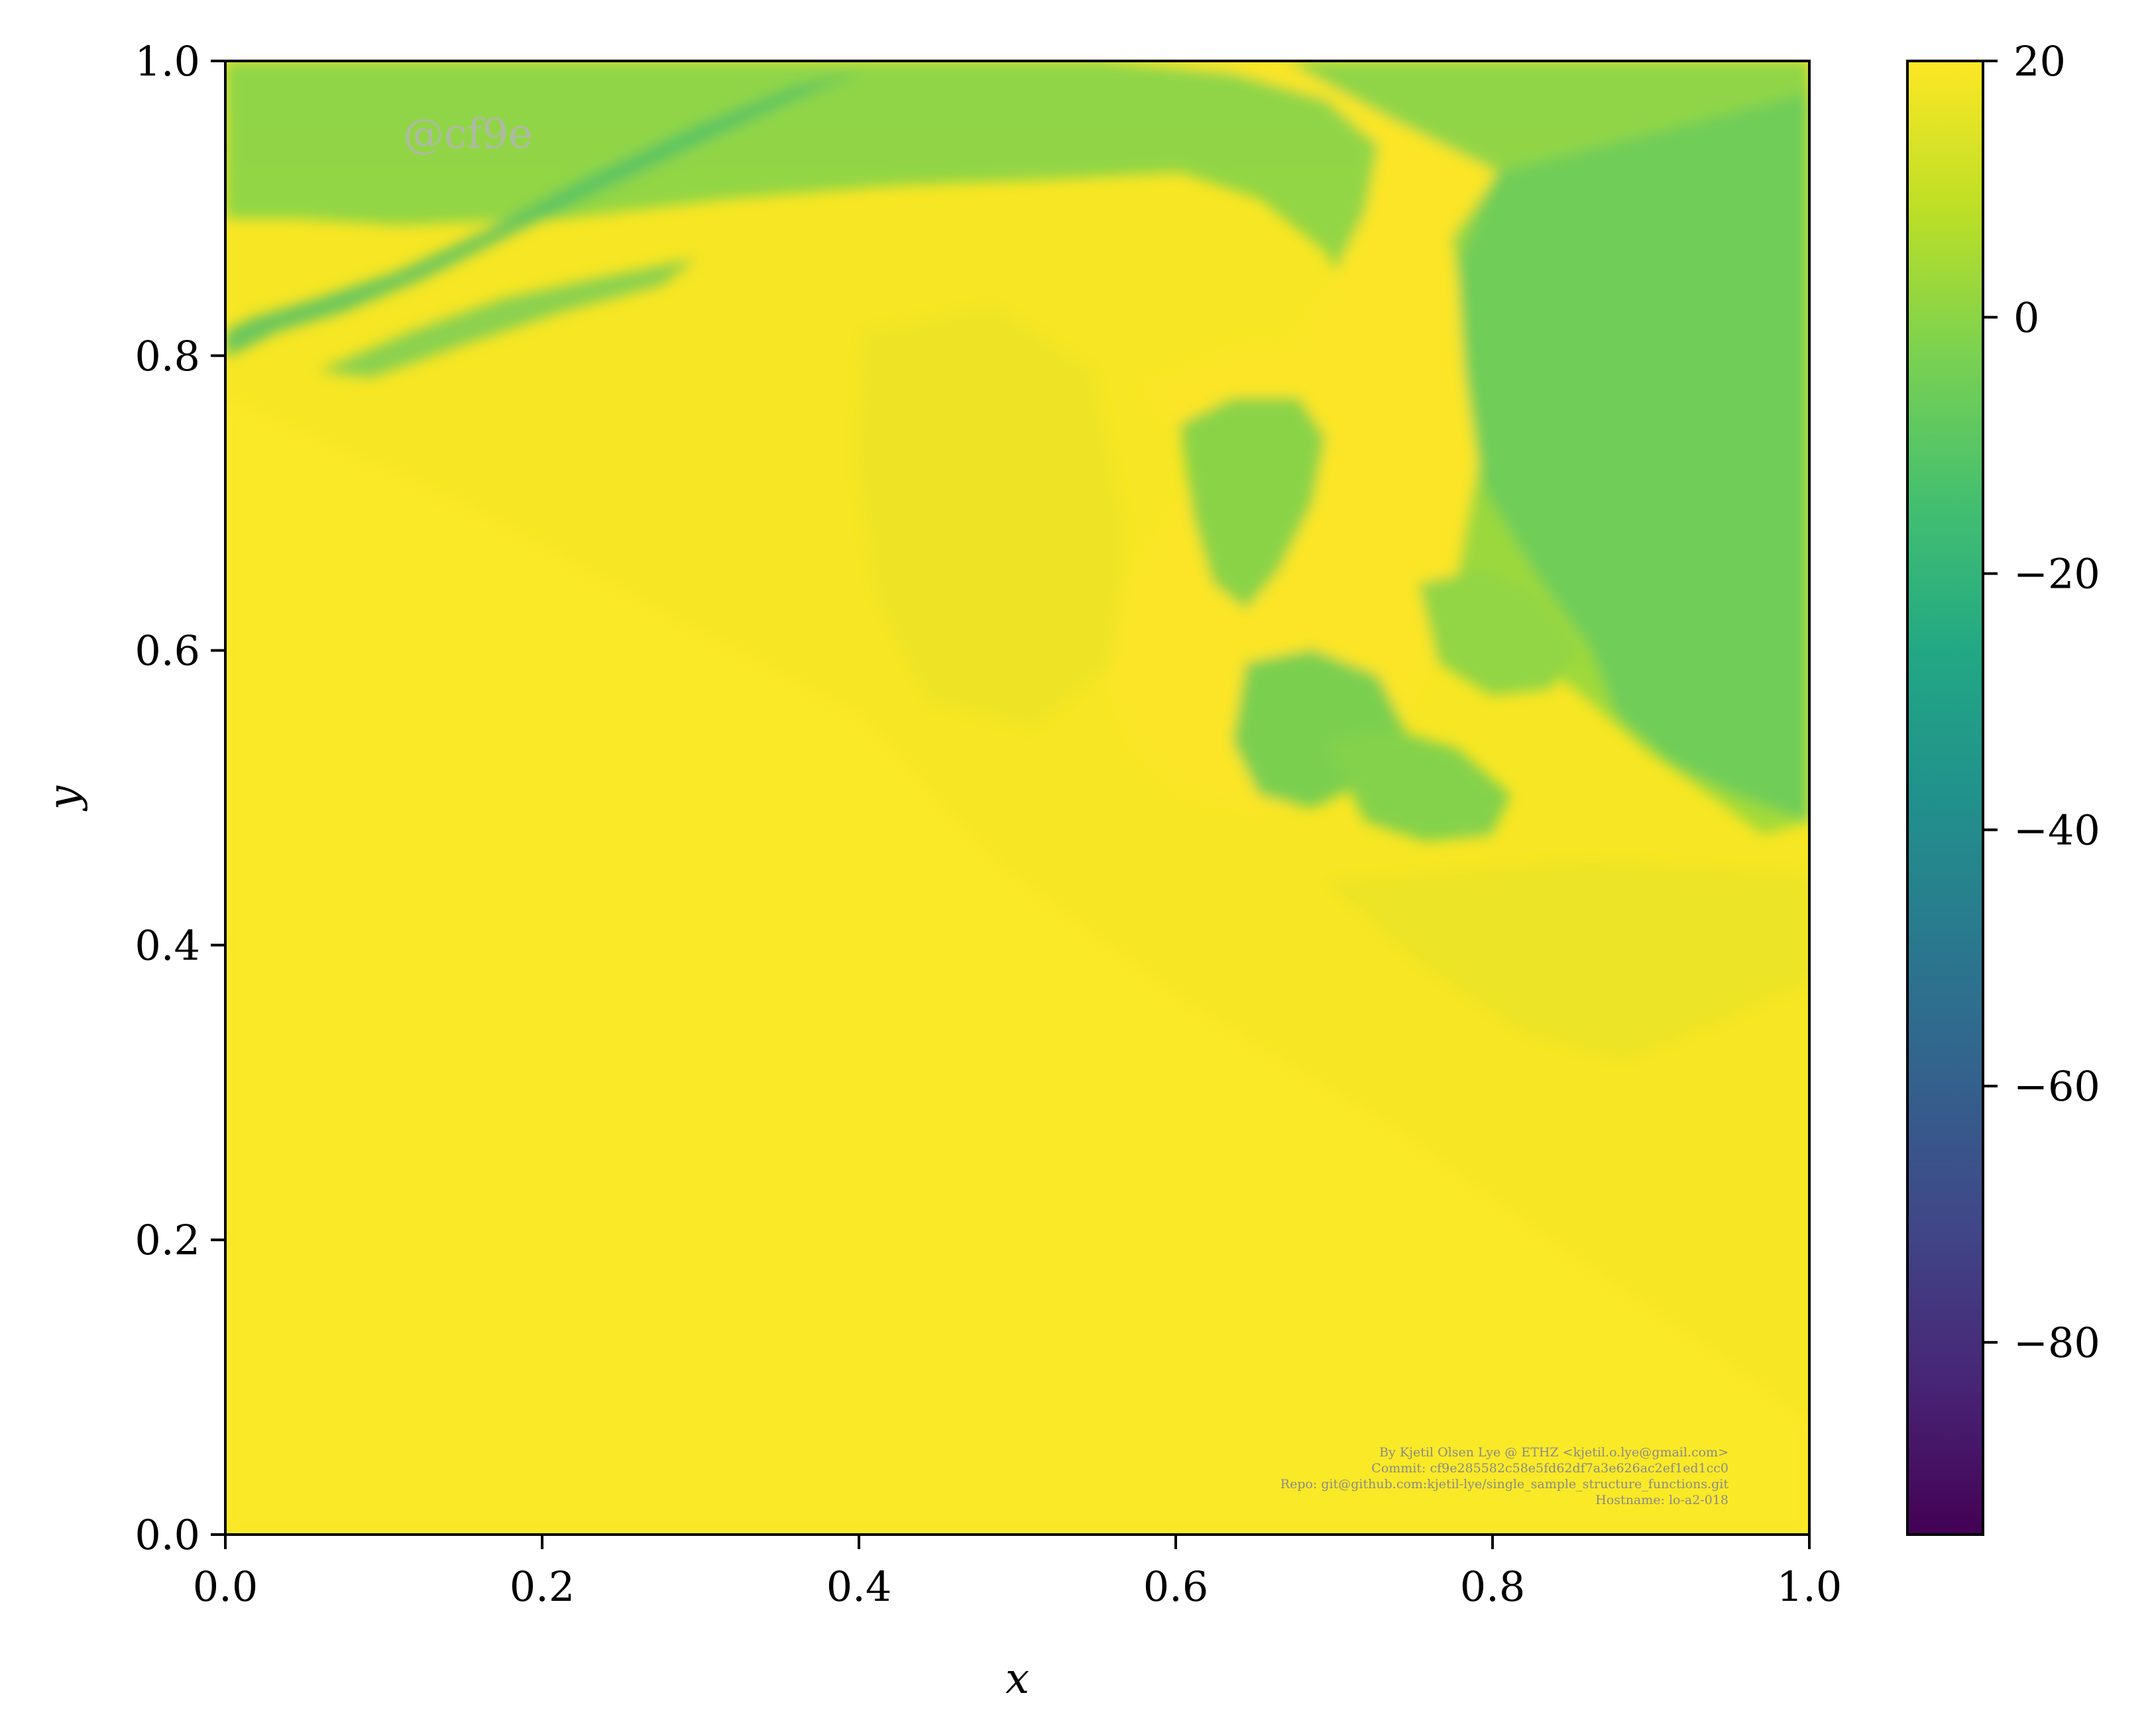 The image size is (2150, 1736). I want to click on y-tick-label: 0.4, so click(167, 945).